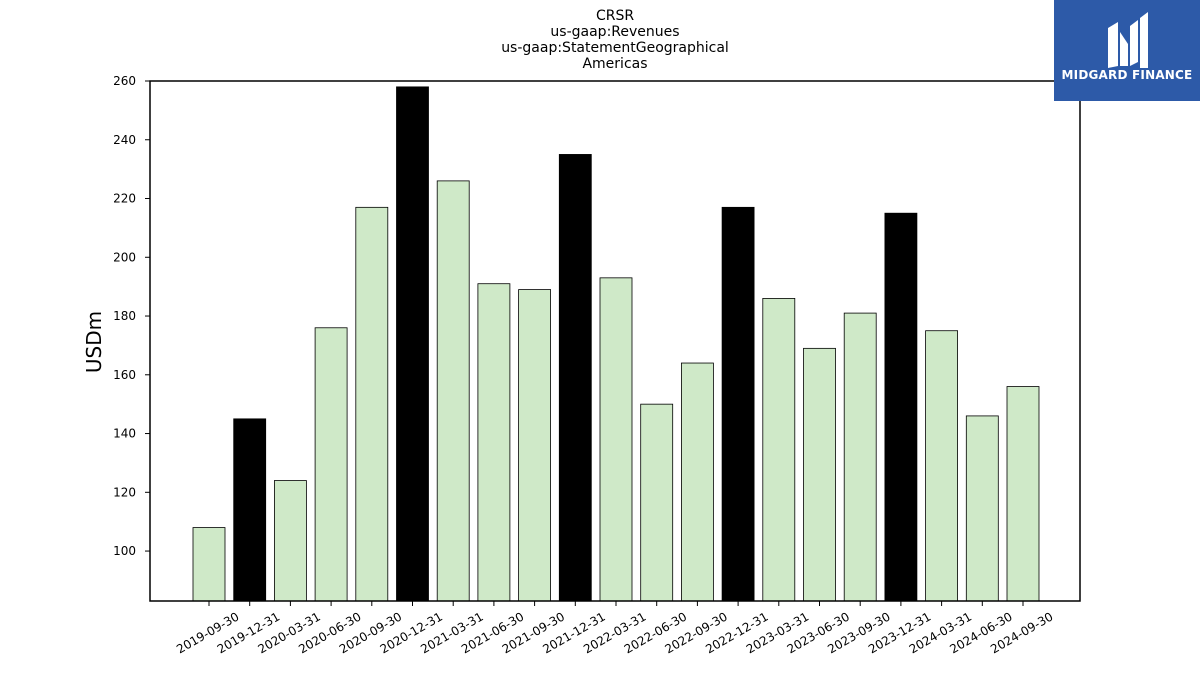 This screenshot has width=1200, height=675. I want to click on chart-title-statement: us-gaap:StatementGeographical, so click(615, 48).